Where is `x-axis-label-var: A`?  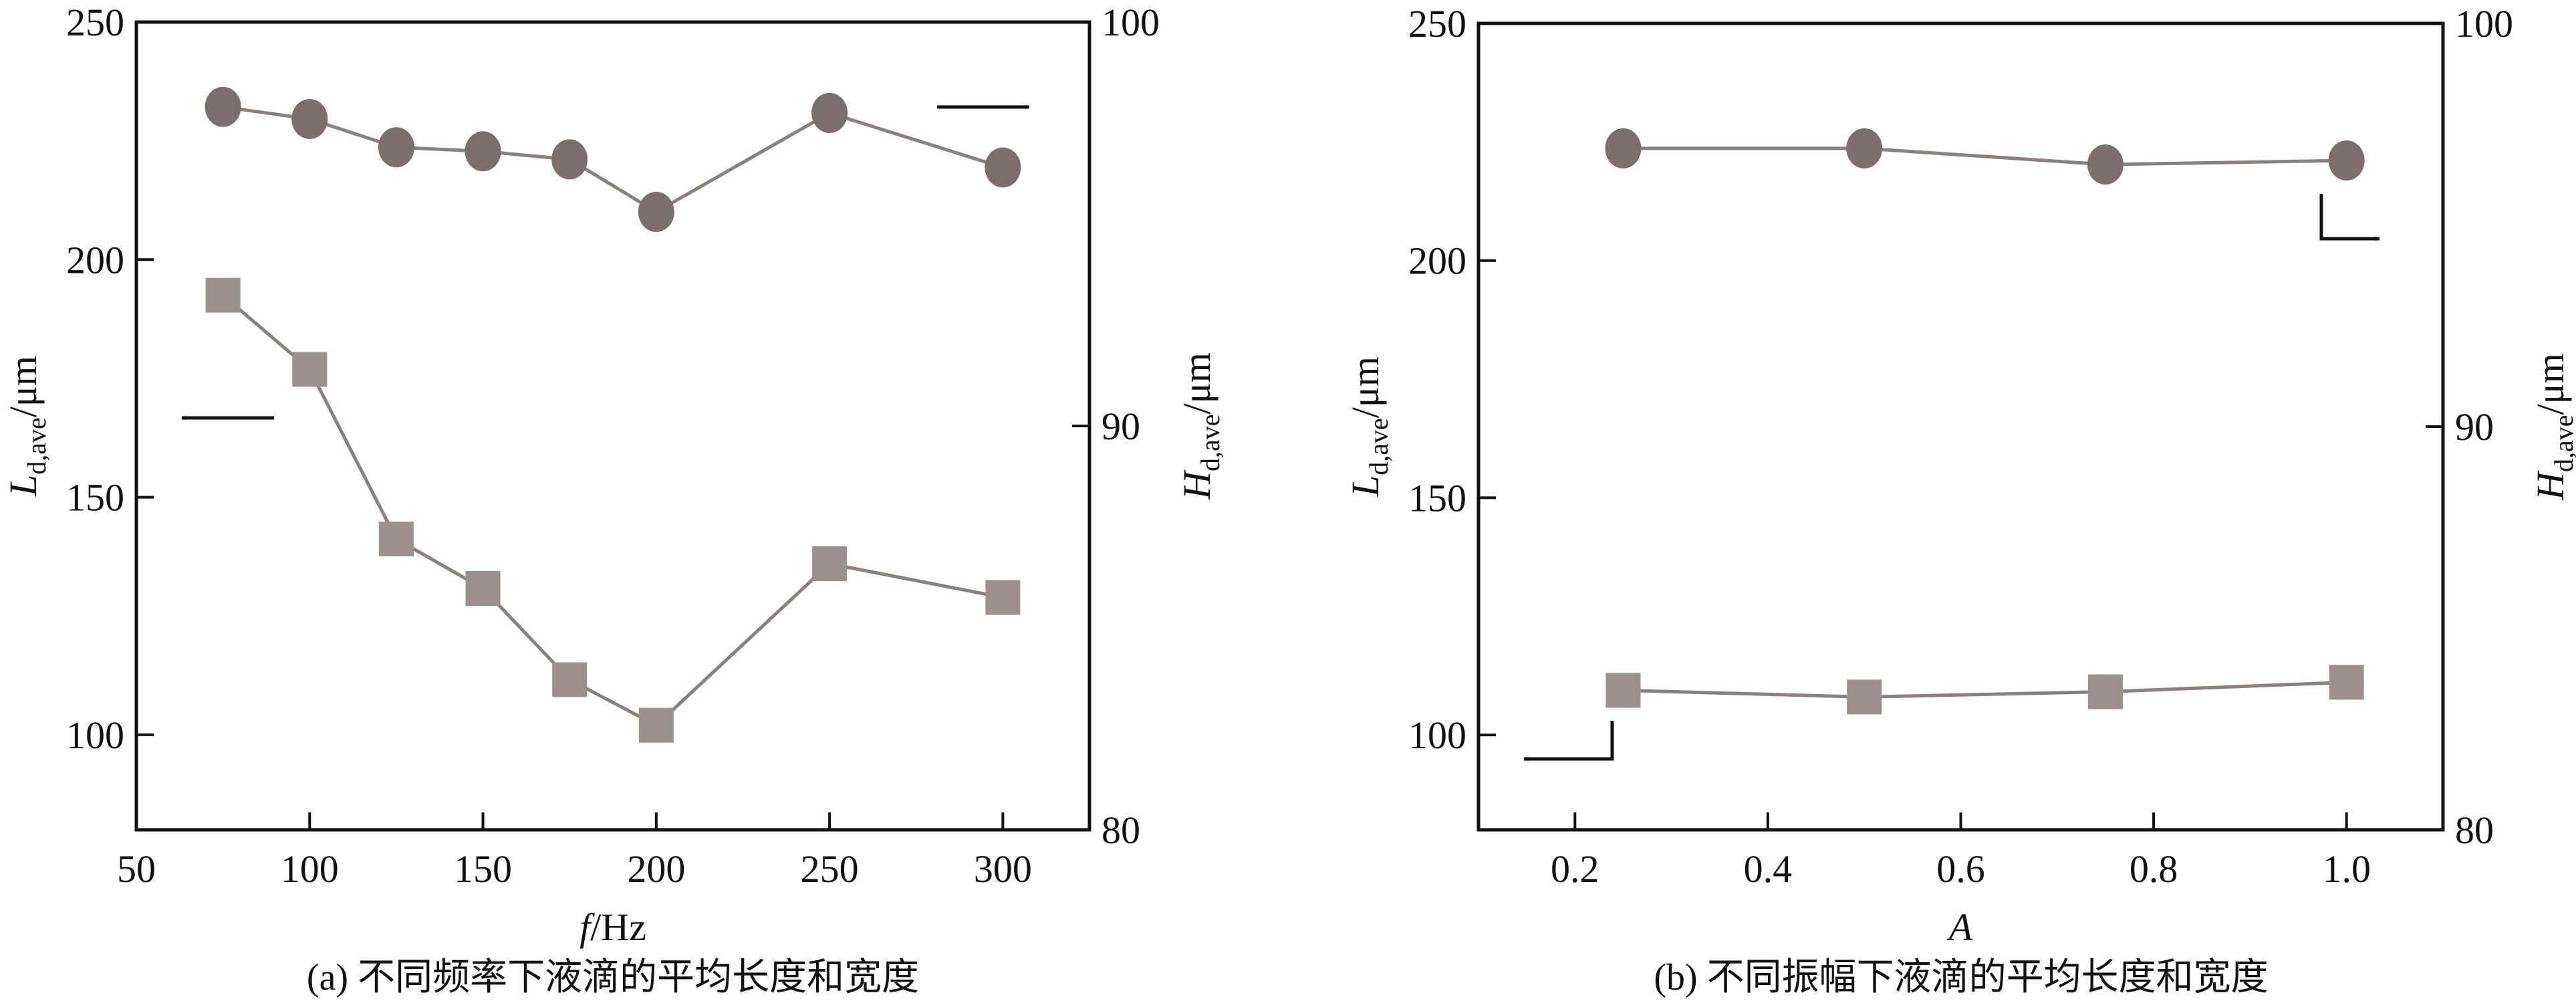 x-axis-label-var: A is located at coordinates (1960, 927).